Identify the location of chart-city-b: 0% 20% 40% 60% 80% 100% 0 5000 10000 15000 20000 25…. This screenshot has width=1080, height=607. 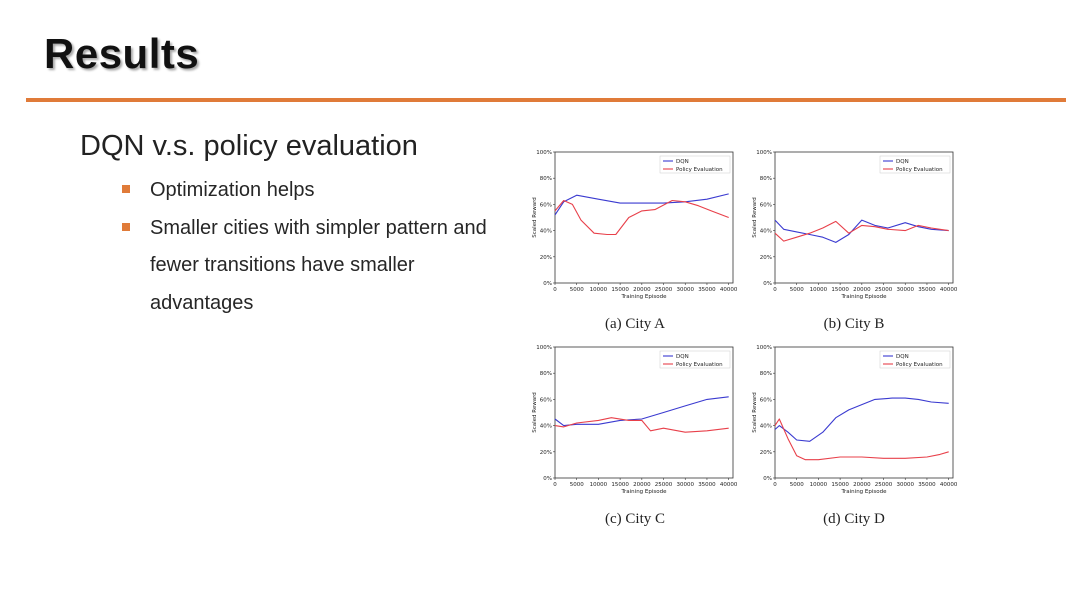
(855, 225).